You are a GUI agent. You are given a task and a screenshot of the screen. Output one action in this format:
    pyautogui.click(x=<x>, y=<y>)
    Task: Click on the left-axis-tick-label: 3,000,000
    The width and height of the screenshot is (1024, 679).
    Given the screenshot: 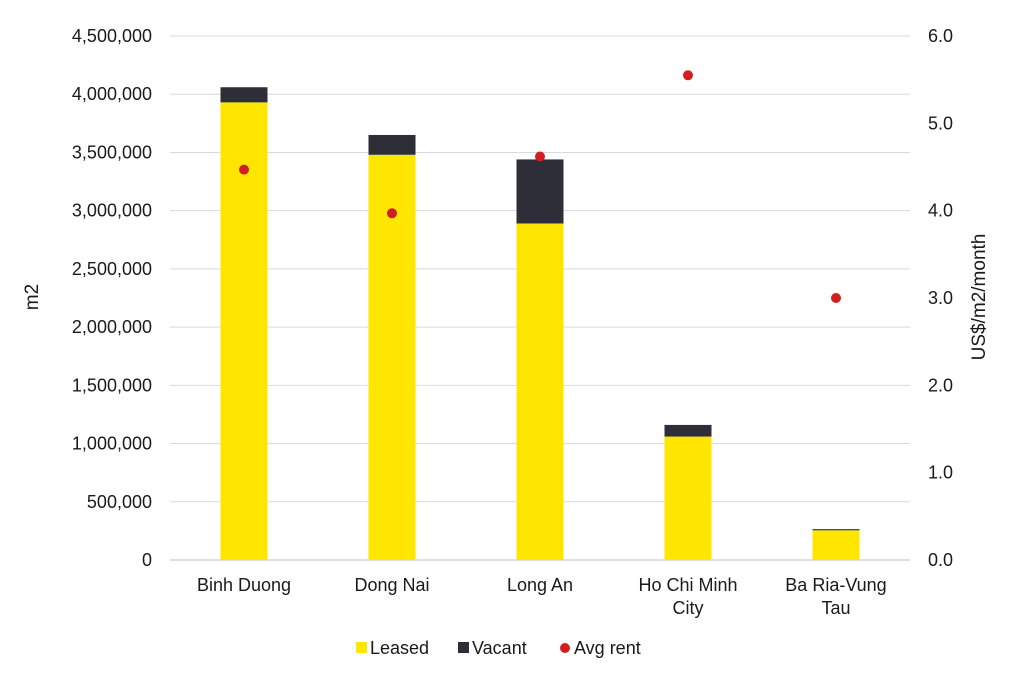 What is the action you would take?
    pyautogui.click(x=112, y=211)
    